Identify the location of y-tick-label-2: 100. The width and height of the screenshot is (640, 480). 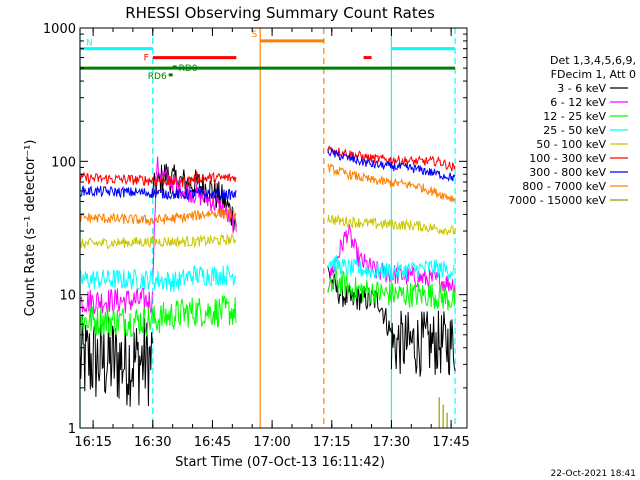
(63, 162).